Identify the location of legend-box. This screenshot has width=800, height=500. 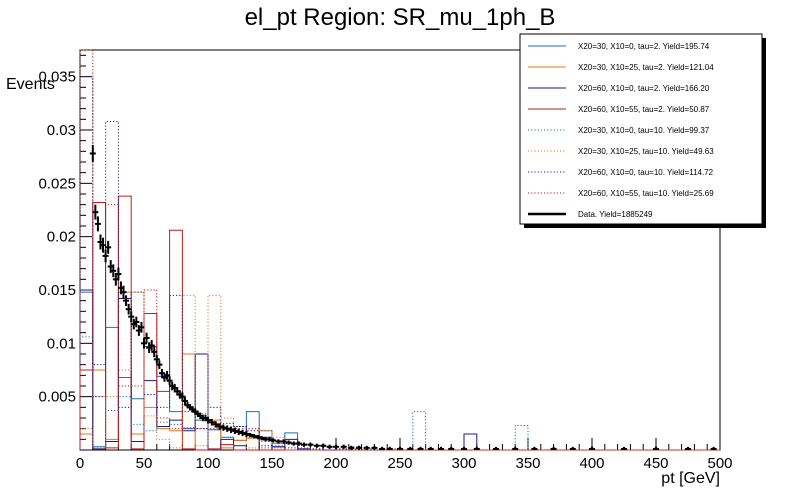
(641, 129).